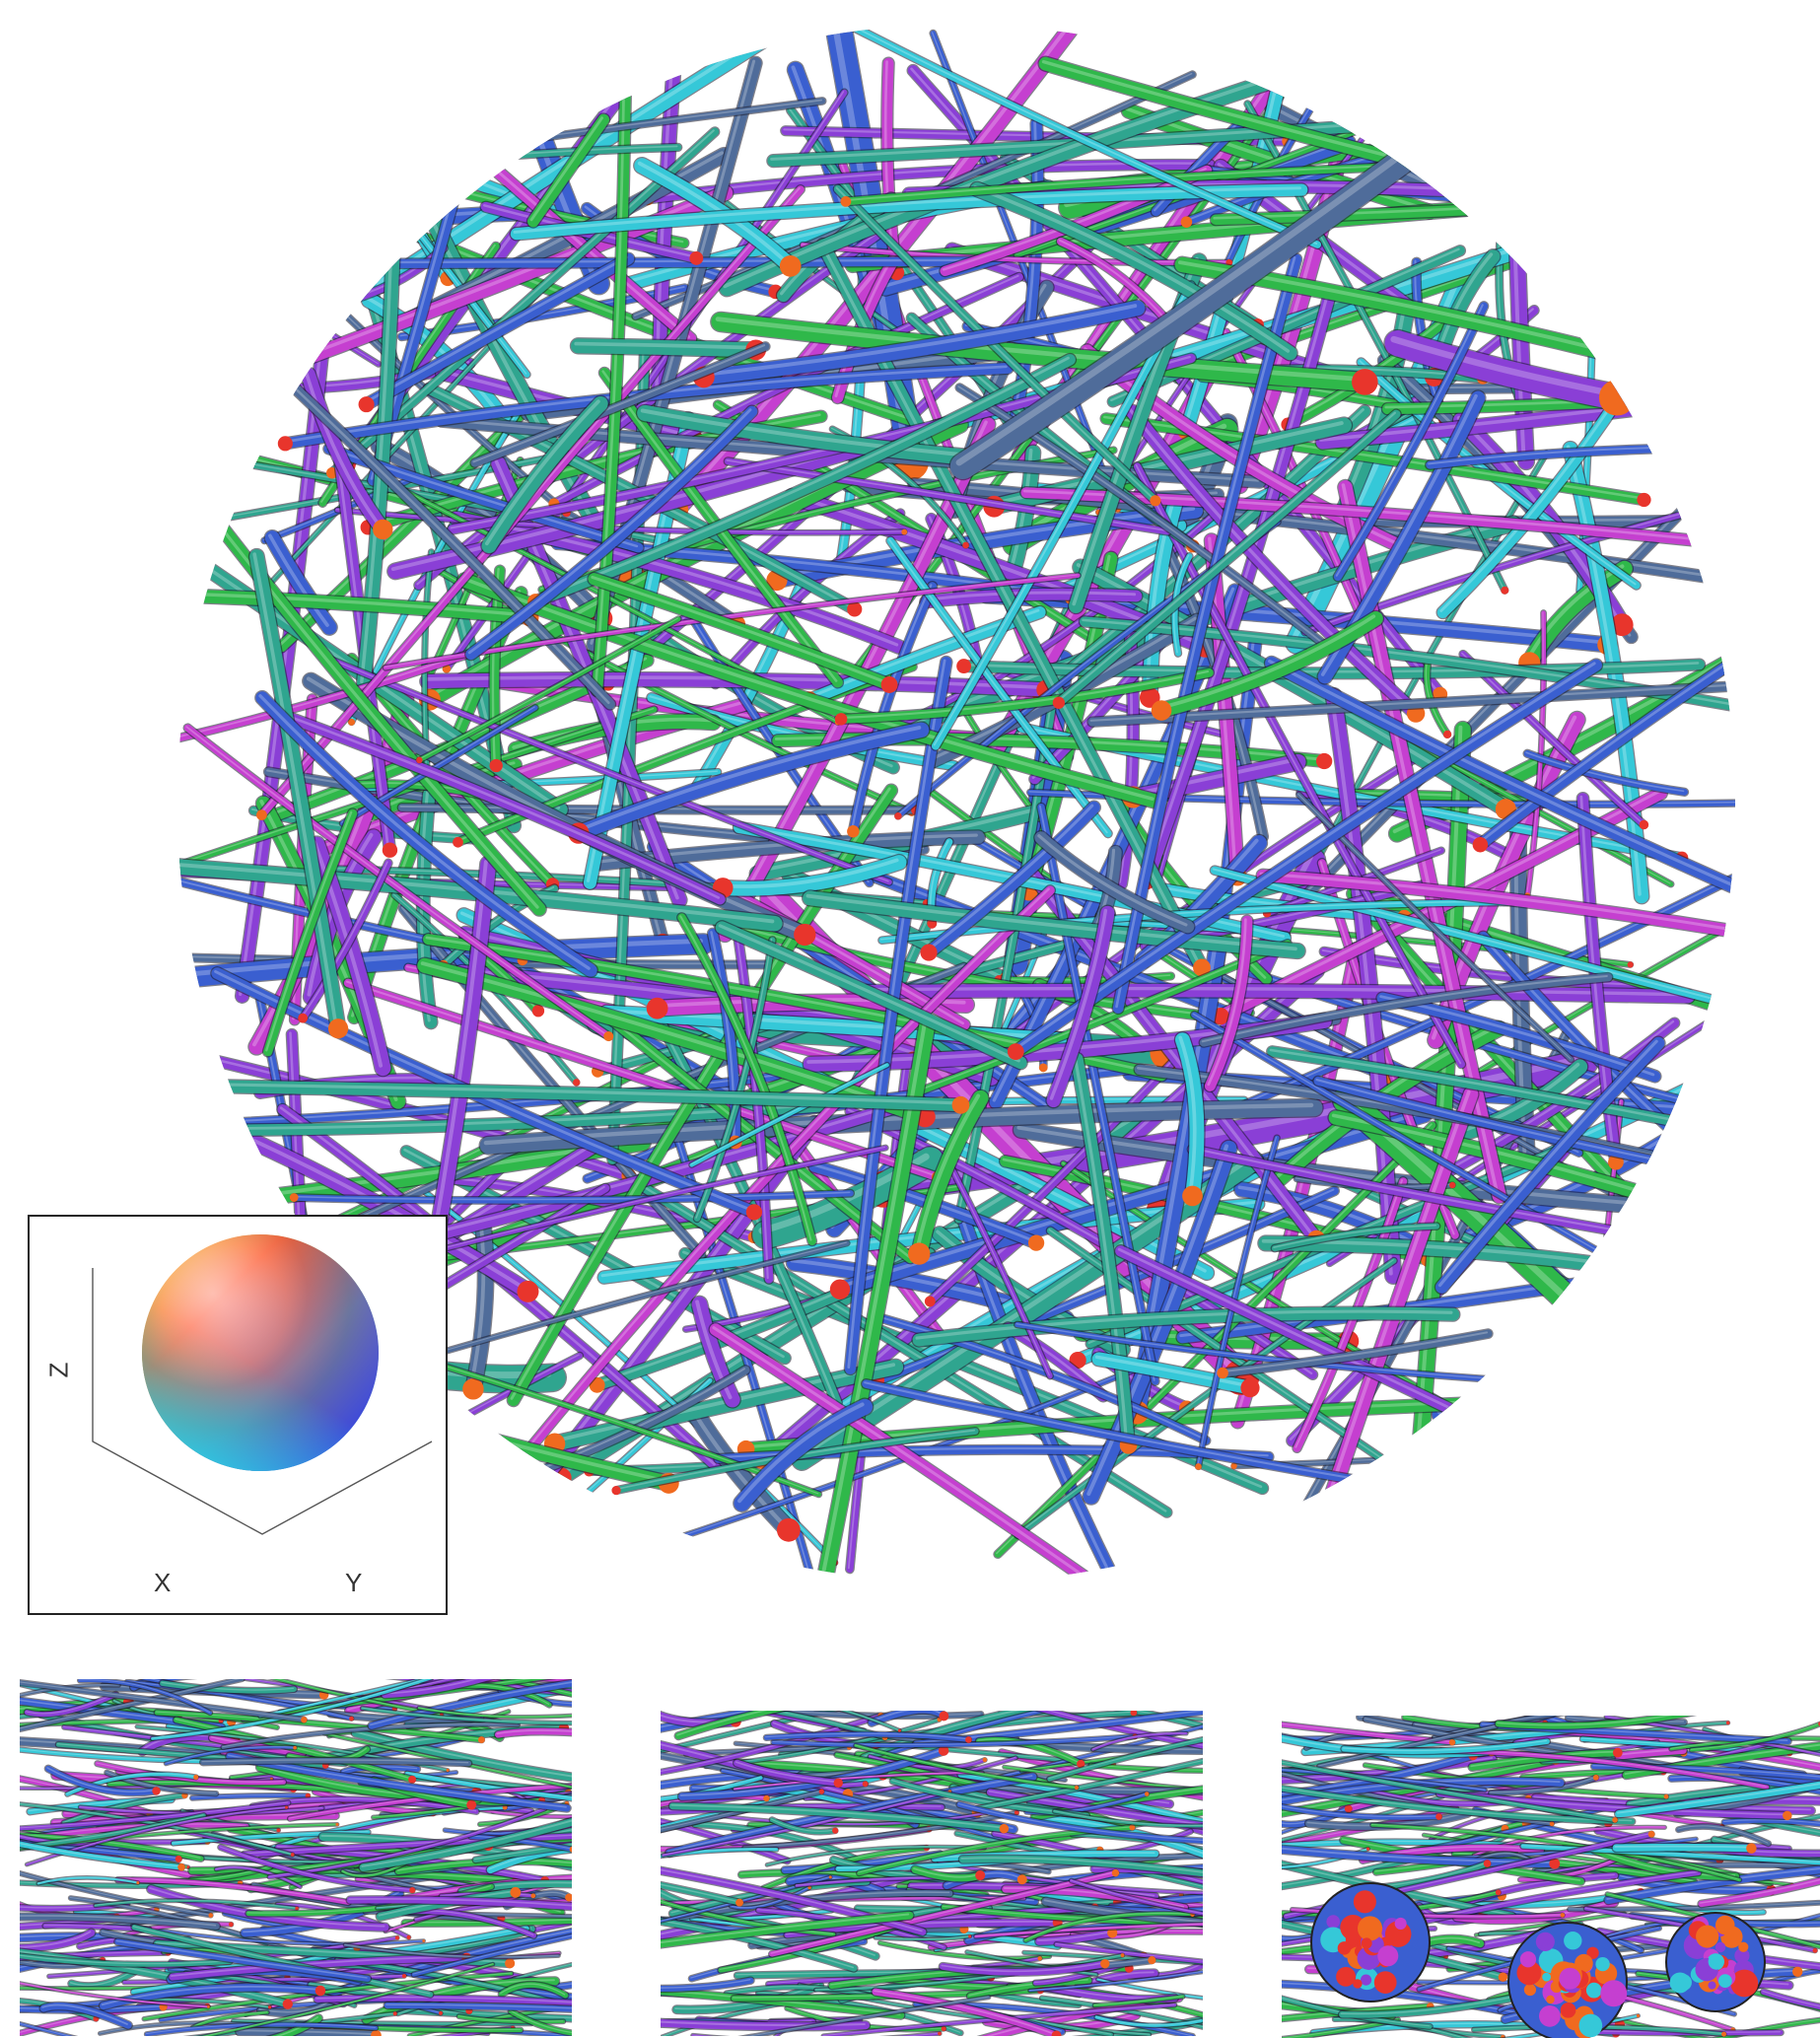 The image size is (1820, 2038). I want to click on axis-label-z: Z, so click(58, 1370).